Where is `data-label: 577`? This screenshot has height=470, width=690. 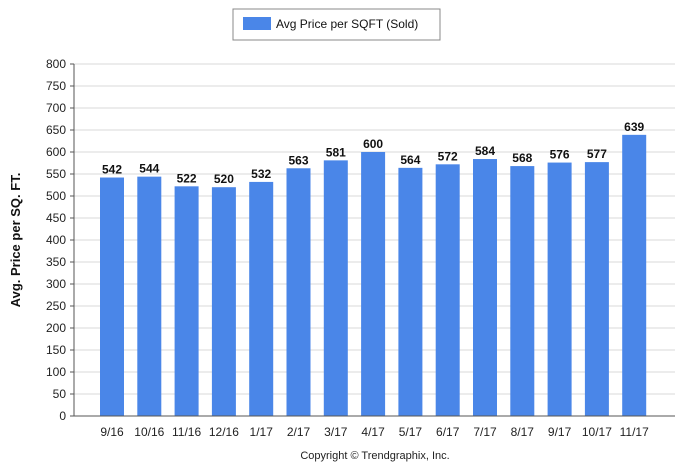
data-label: 577 is located at coordinates (597, 154).